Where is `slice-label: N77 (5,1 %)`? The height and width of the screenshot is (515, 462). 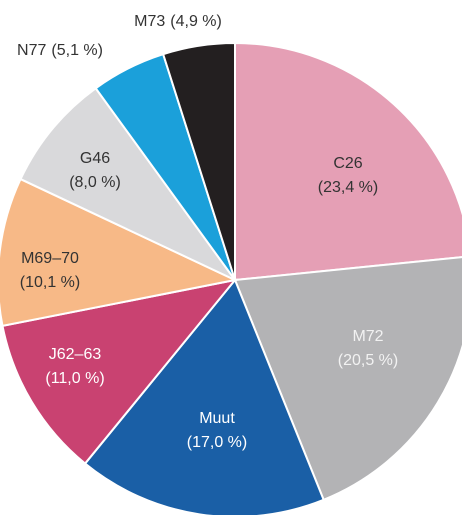 slice-label: N77 (5,1 %) is located at coordinates (60, 50).